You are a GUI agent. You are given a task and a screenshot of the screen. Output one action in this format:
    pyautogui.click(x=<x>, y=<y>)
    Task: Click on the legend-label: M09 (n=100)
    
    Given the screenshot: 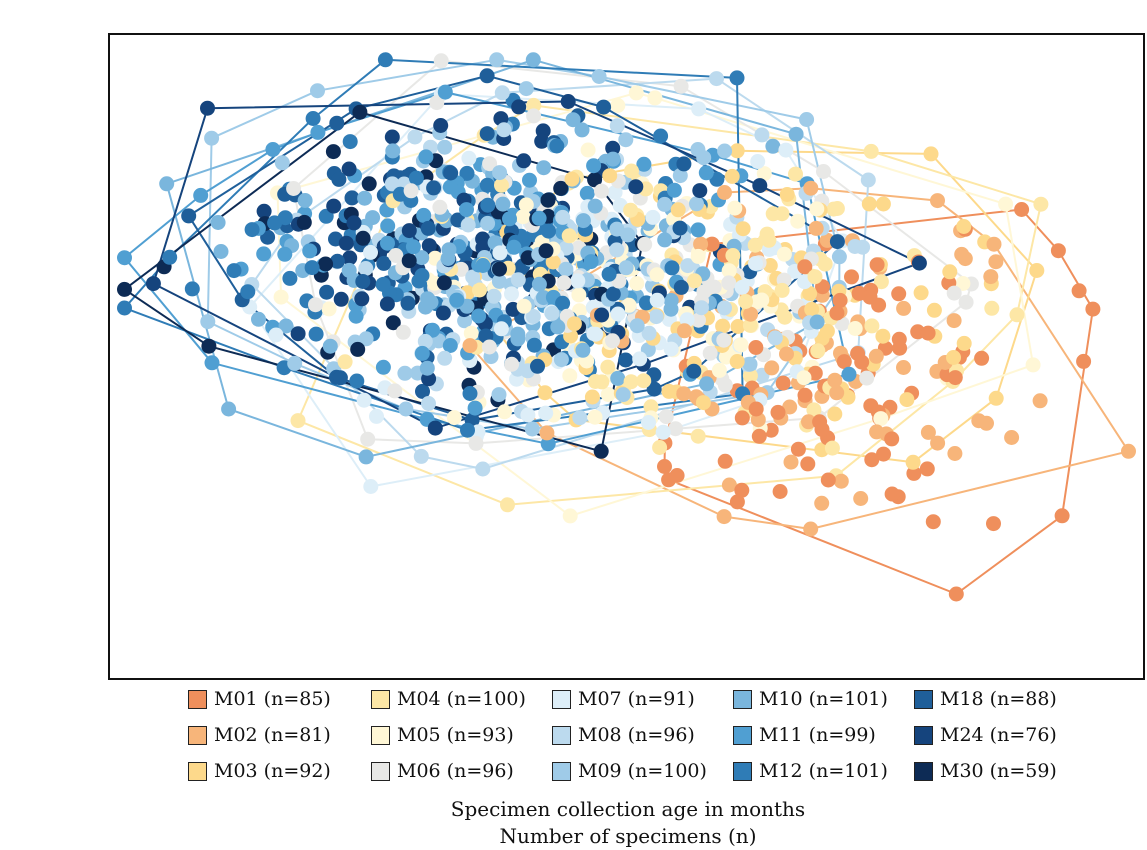 What is the action you would take?
    pyautogui.click(x=642, y=771)
    